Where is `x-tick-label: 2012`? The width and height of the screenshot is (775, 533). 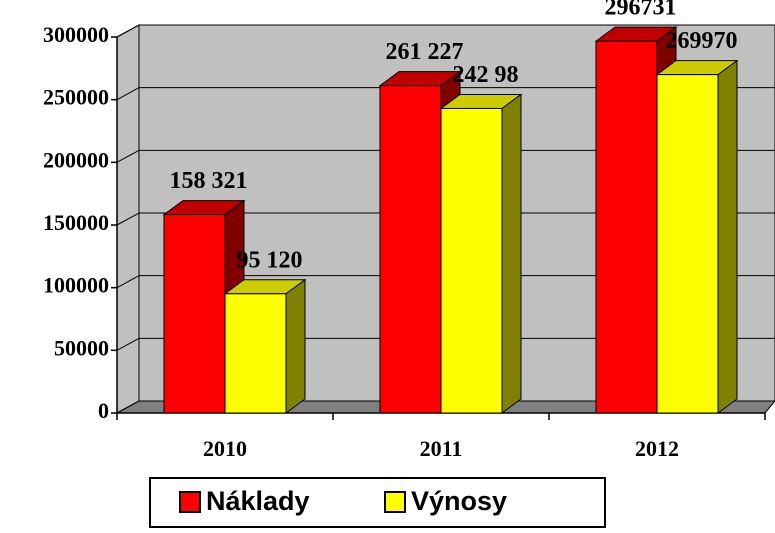
x-tick-label: 2012 is located at coordinates (657, 448).